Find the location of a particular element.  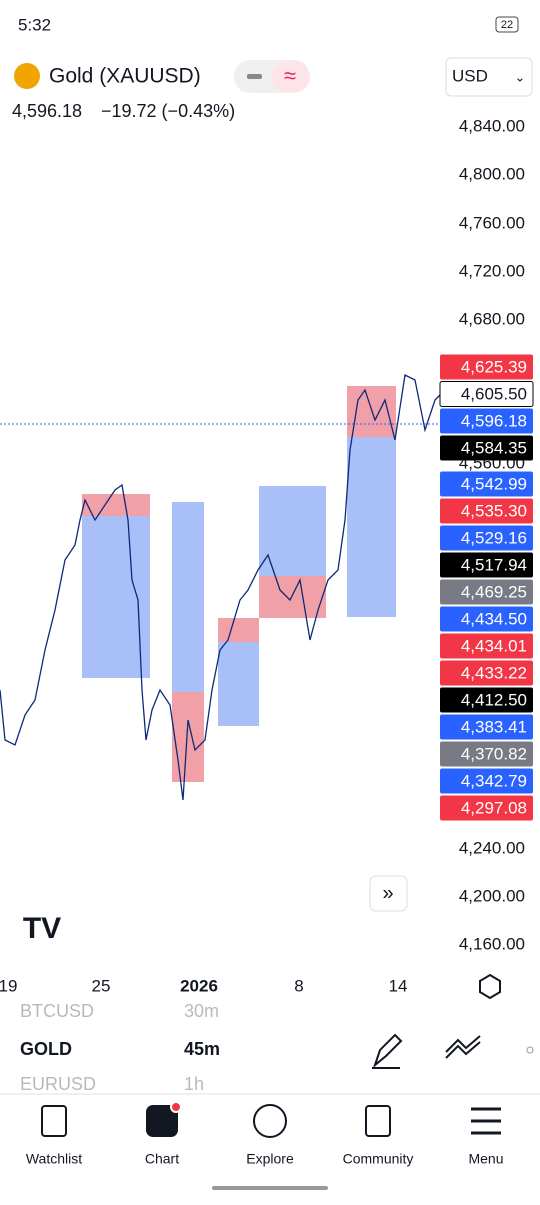

time-tick-label: 25 is located at coordinates (101, 985).